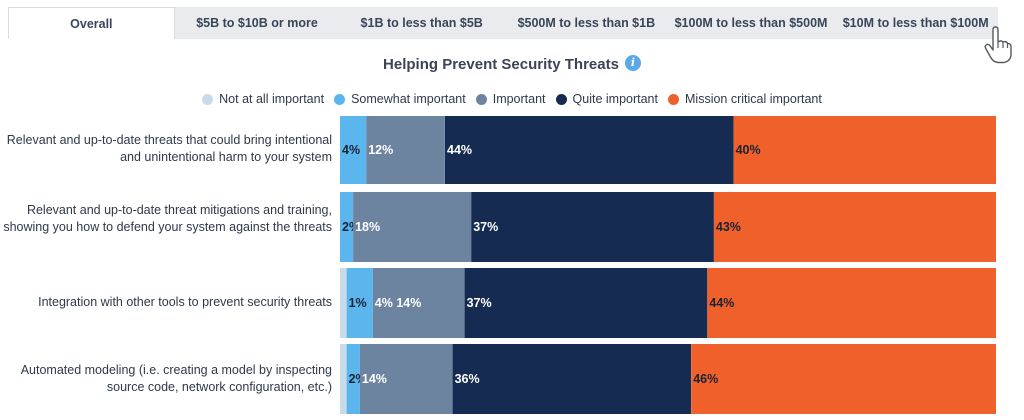 The width and height of the screenshot is (1024, 420). Describe the element at coordinates (367, 227) in the screenshot. I see `data-label: 18%` at that location.